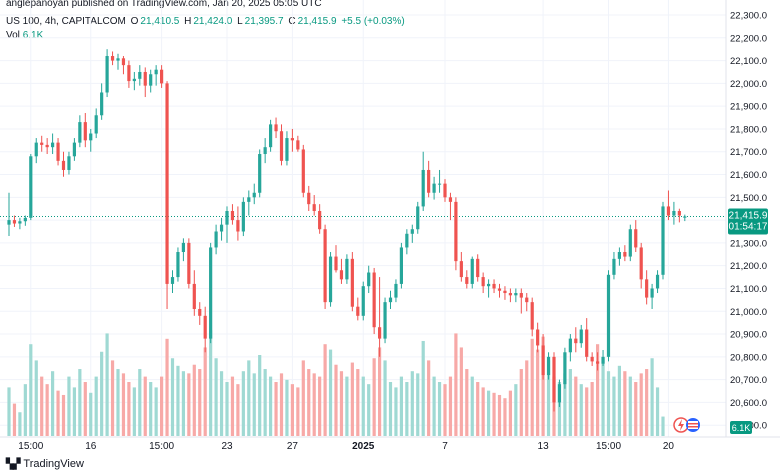 The width and height of the screenshot is (780, 470). What do you see at coordinates (748, 84) in the screenshot?
I see `y-tick-label: 22,000.0` at bounding box center [748, 84].